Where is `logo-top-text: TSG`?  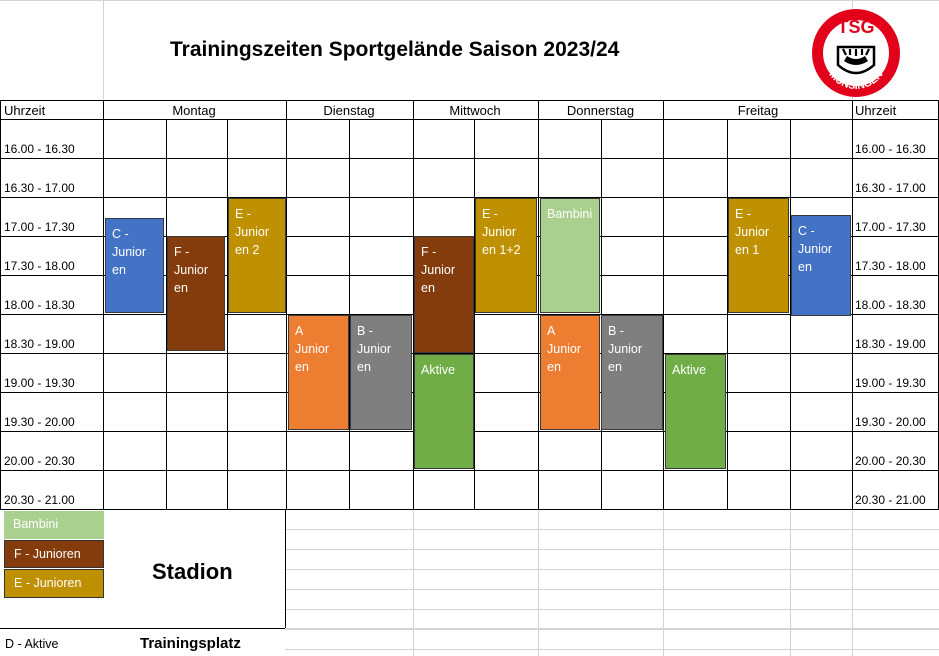 logo-top-text: TSG is located at coordinates (855, 27).